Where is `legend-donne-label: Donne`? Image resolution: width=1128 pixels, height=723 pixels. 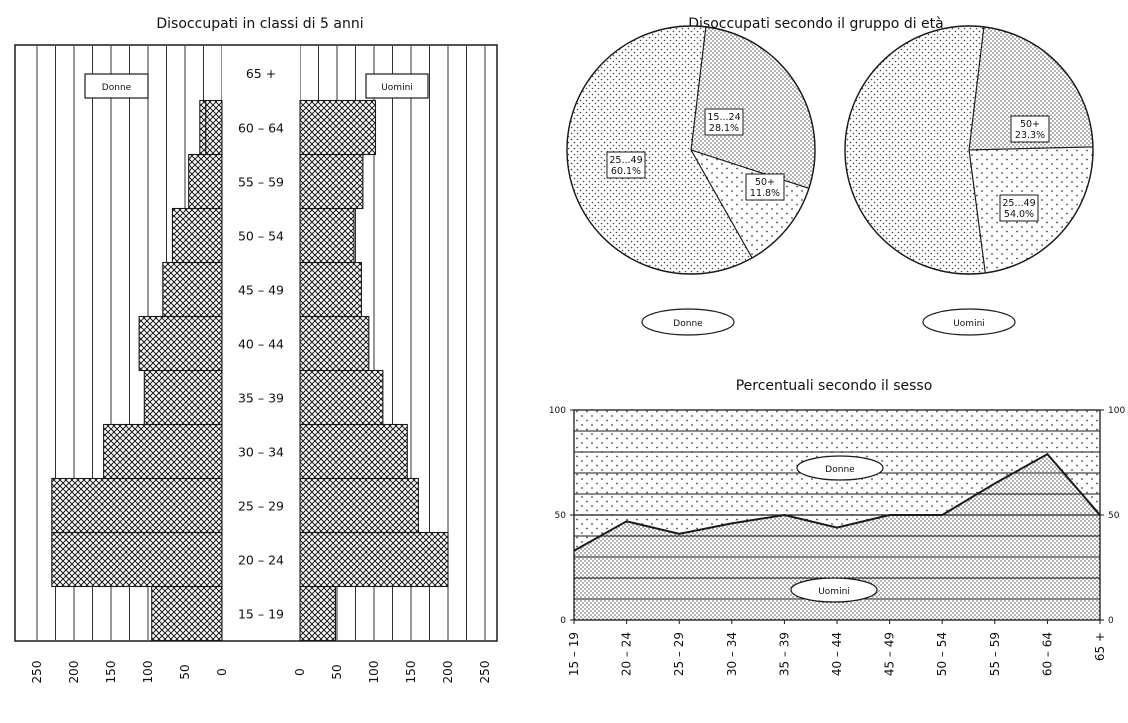
legend-donne-label: Donne is located at coordinates (117, 88).